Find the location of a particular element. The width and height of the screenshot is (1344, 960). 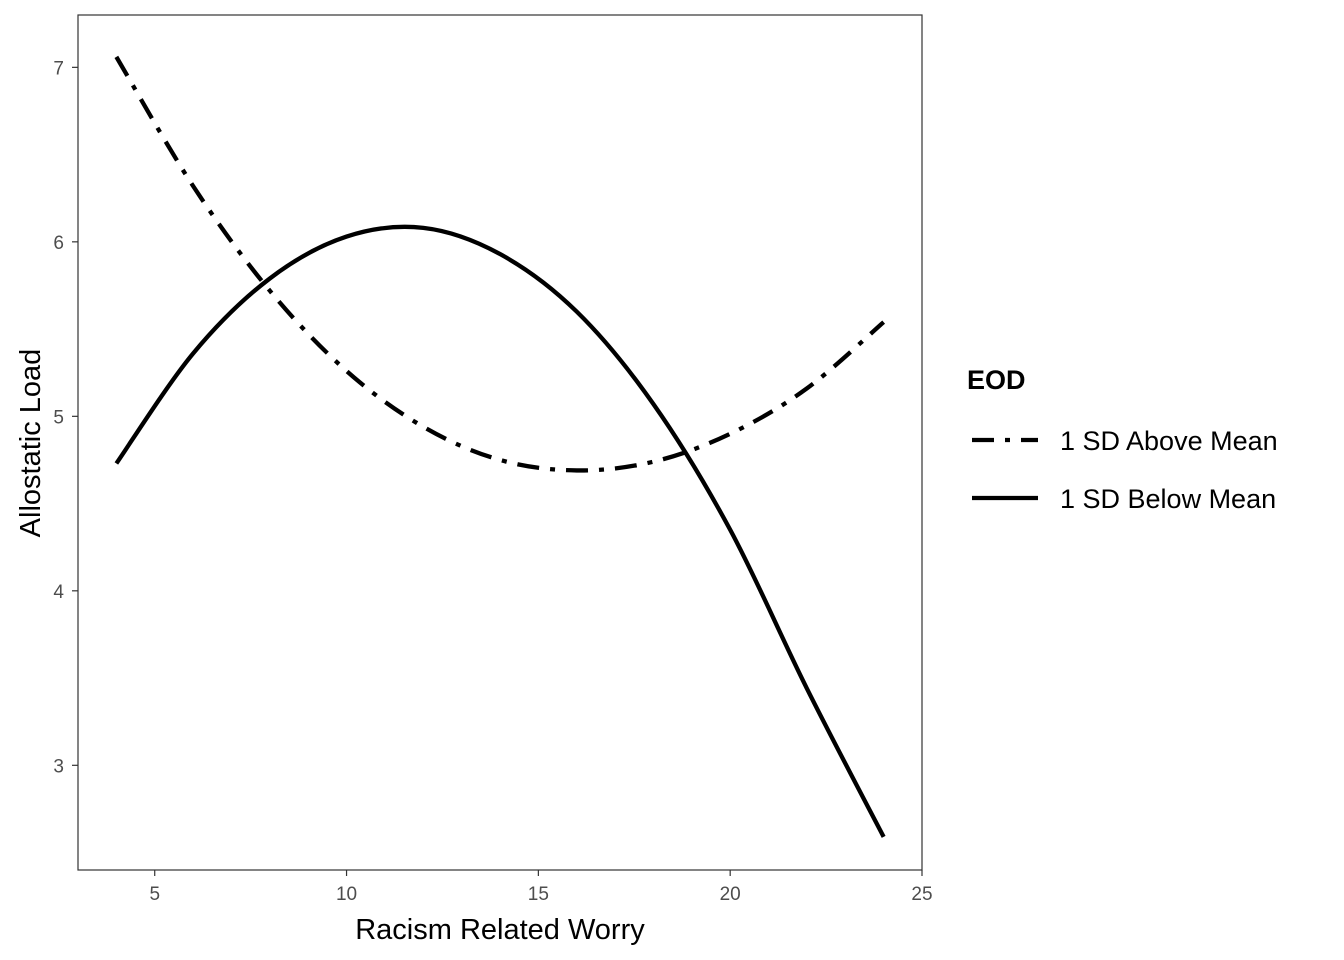

y-tick-label: 5 is located at coordinates (58, 417).